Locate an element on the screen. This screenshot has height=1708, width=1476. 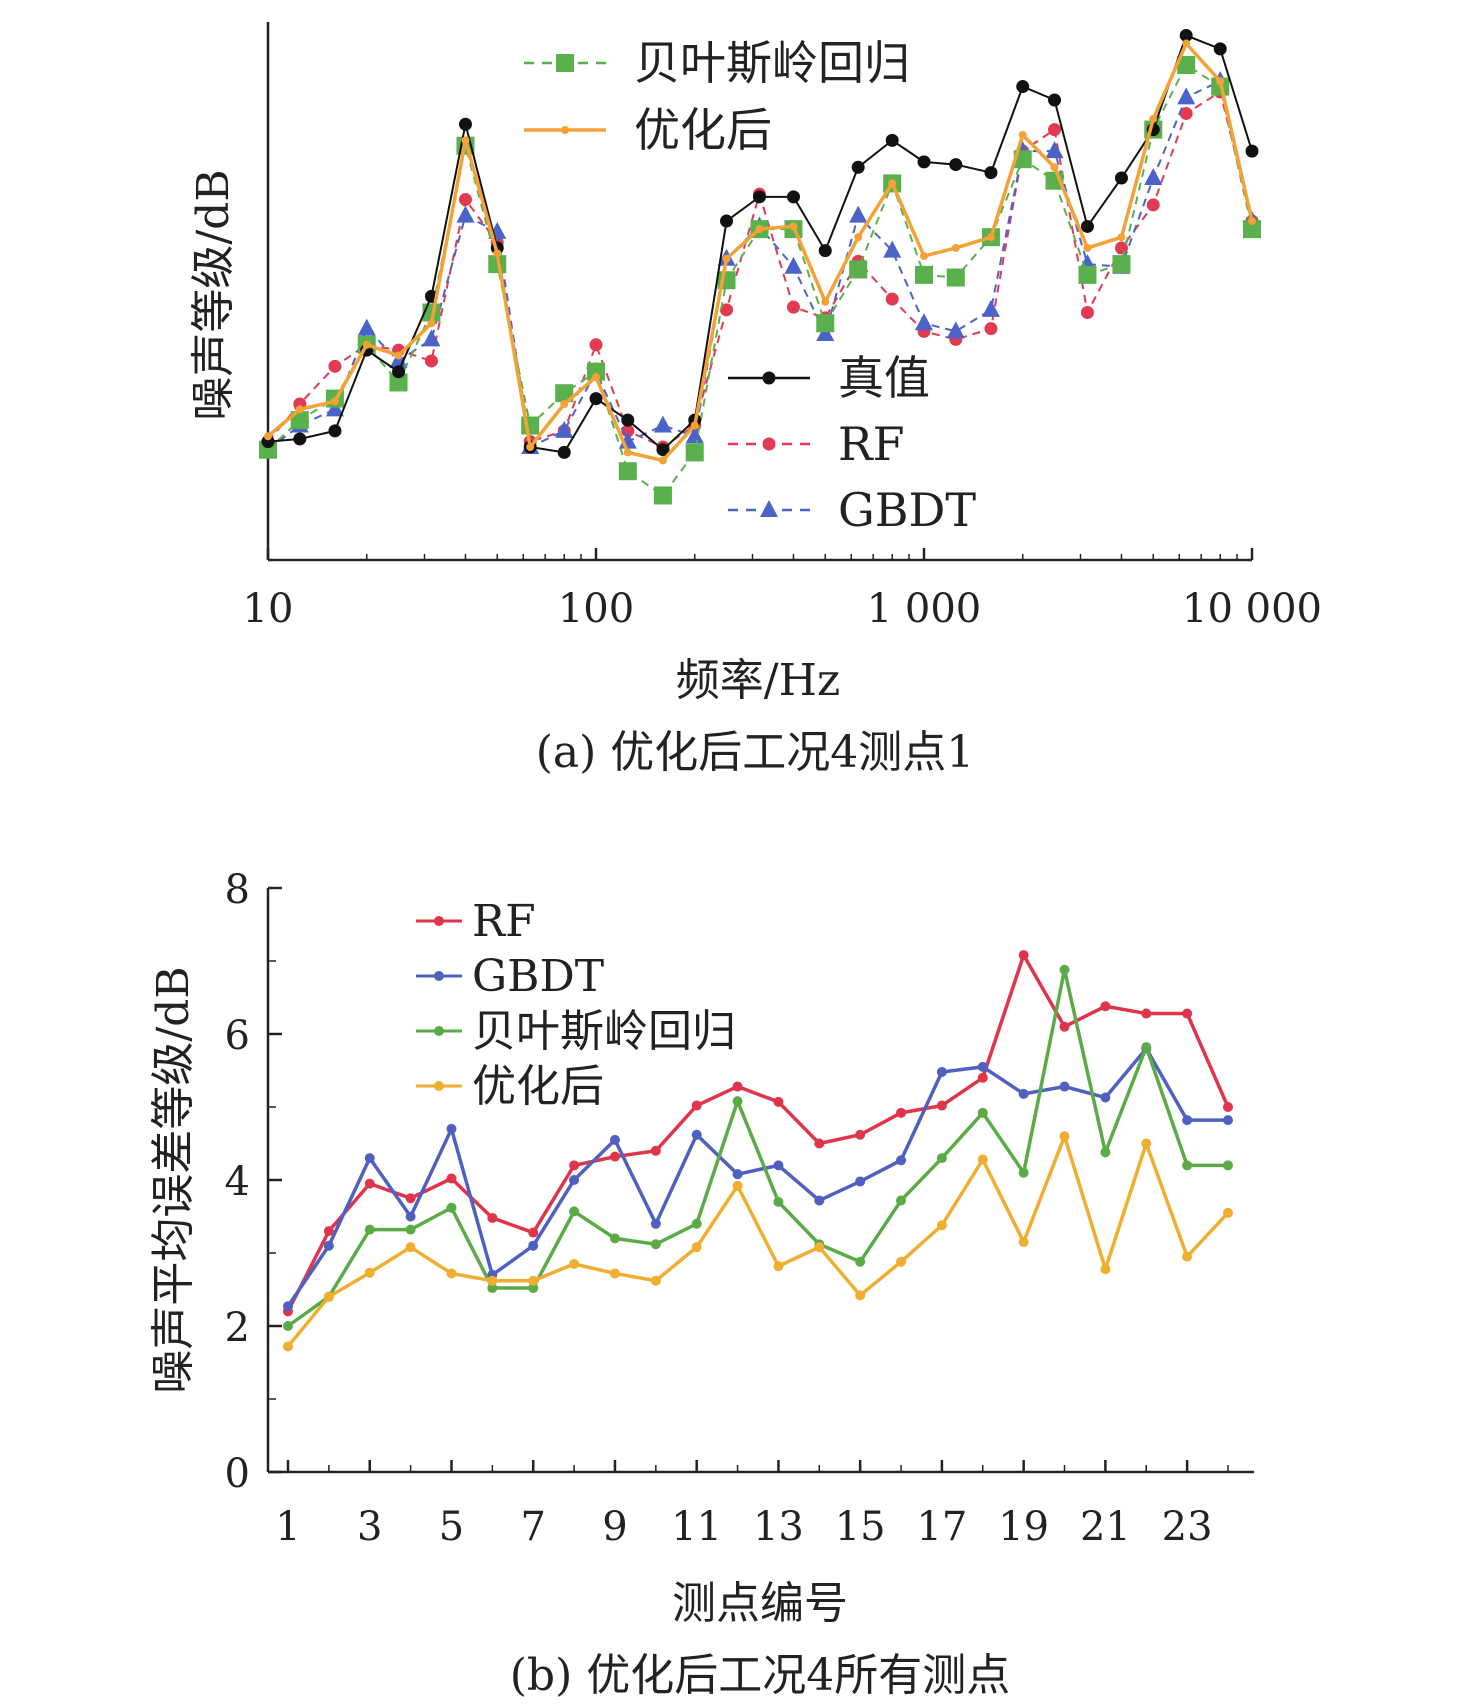
chart-a-legend-label: 贝叶斯岭回归 is located at coordinates (772, 63).